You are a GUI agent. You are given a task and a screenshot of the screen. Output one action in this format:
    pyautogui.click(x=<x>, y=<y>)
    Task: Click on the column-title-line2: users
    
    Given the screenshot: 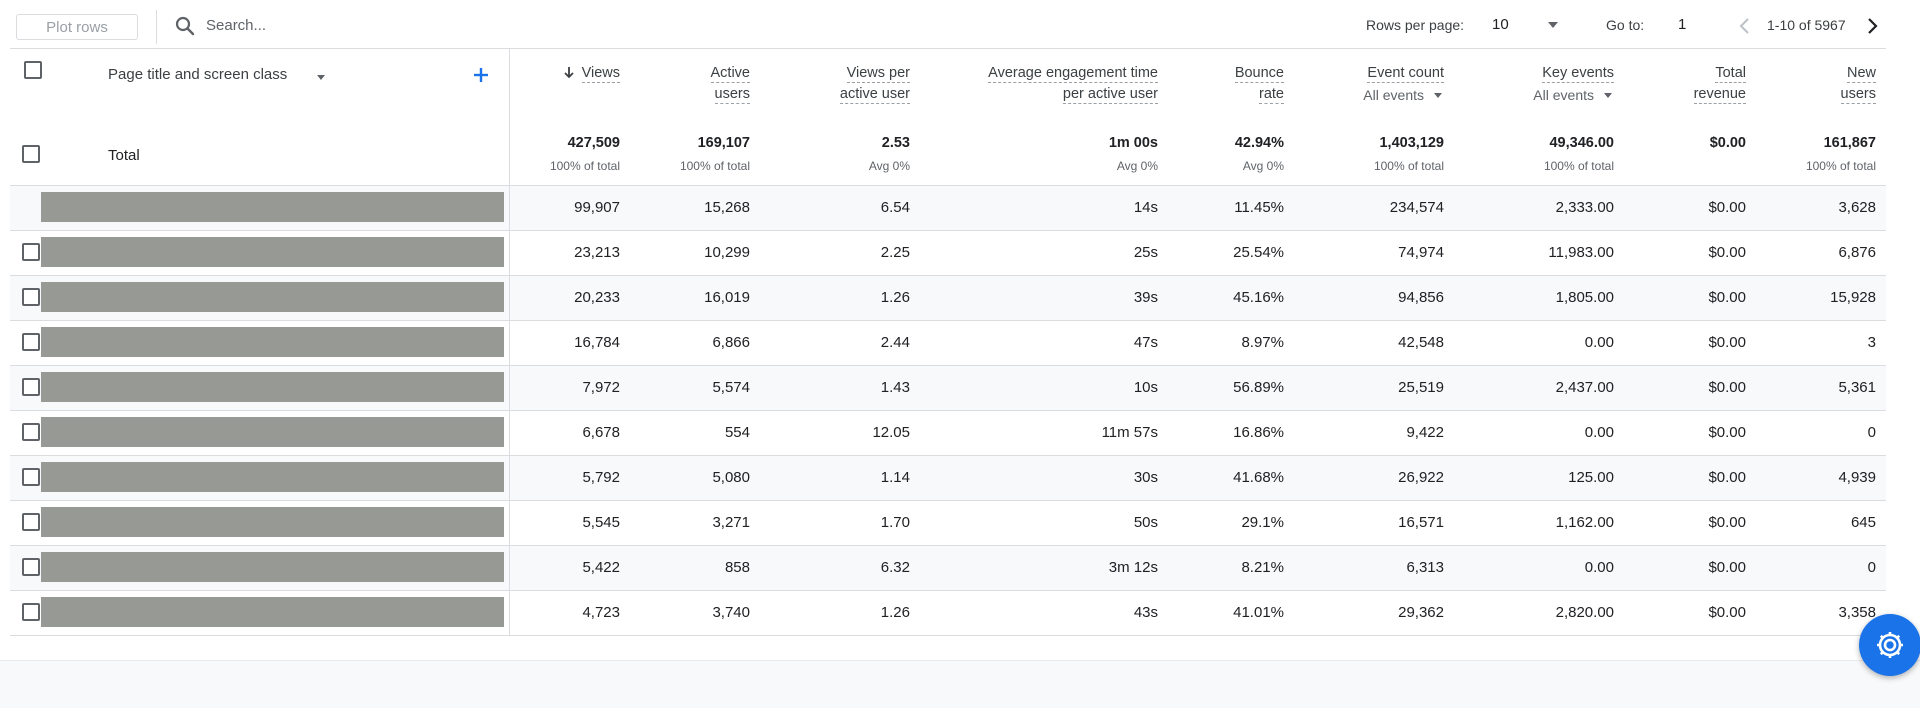 What is the action you would take?
    pyautogui.click(x=732, y=95)
    